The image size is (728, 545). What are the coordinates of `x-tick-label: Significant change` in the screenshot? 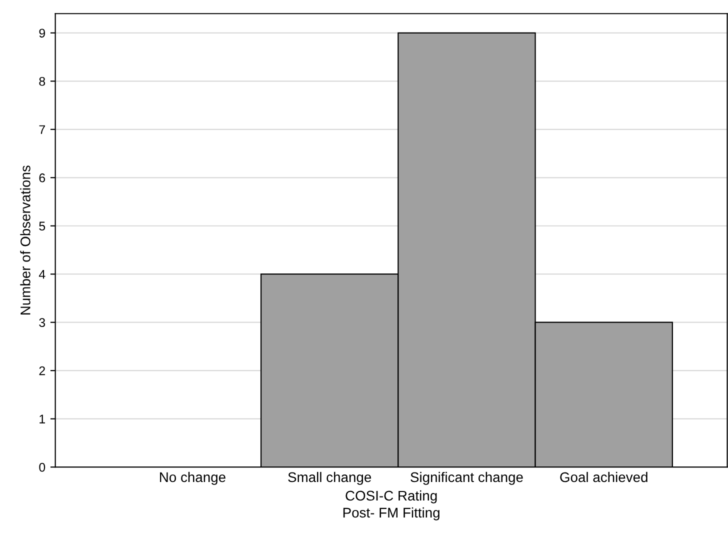 It's located at (466, 478).